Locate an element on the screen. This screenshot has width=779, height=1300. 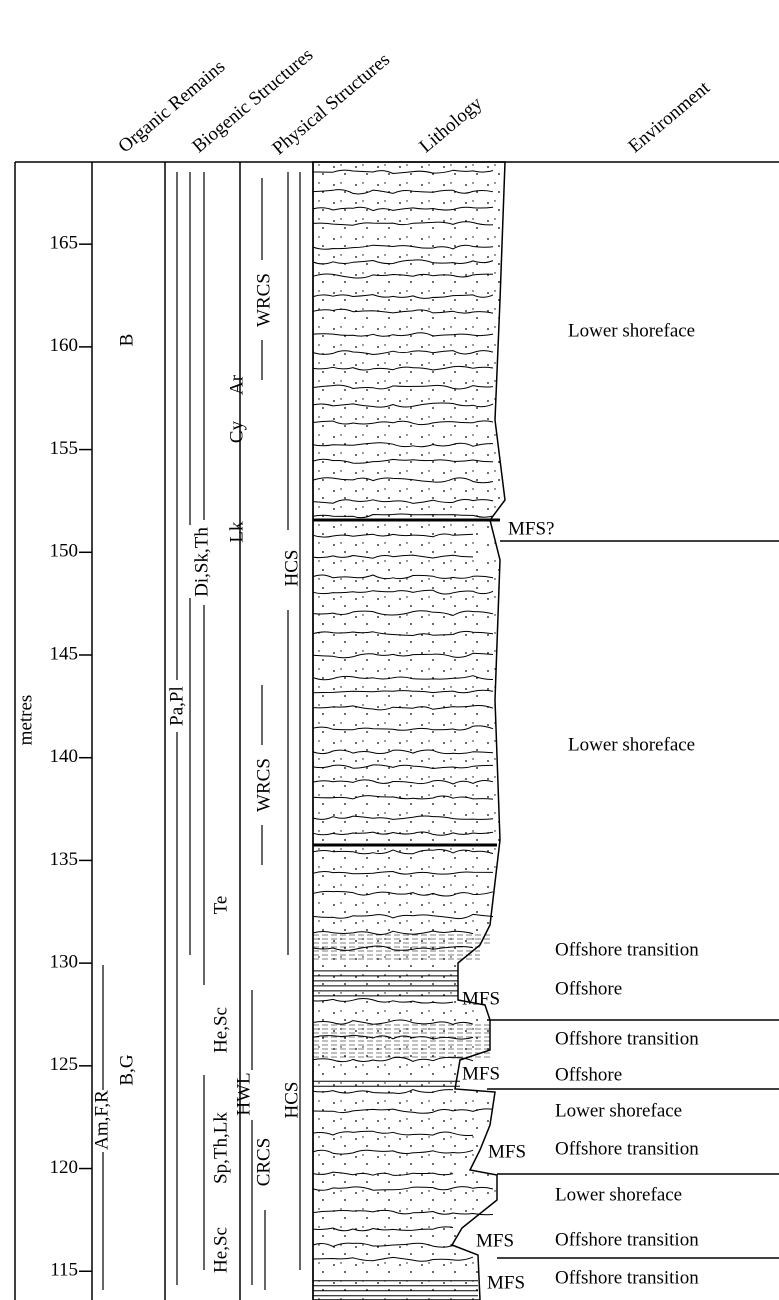
physical-label: CRCS is located at coordinates (263, 1162).